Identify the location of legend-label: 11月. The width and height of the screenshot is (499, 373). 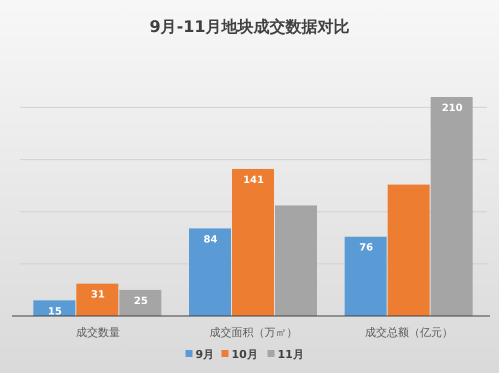
(291, 354).